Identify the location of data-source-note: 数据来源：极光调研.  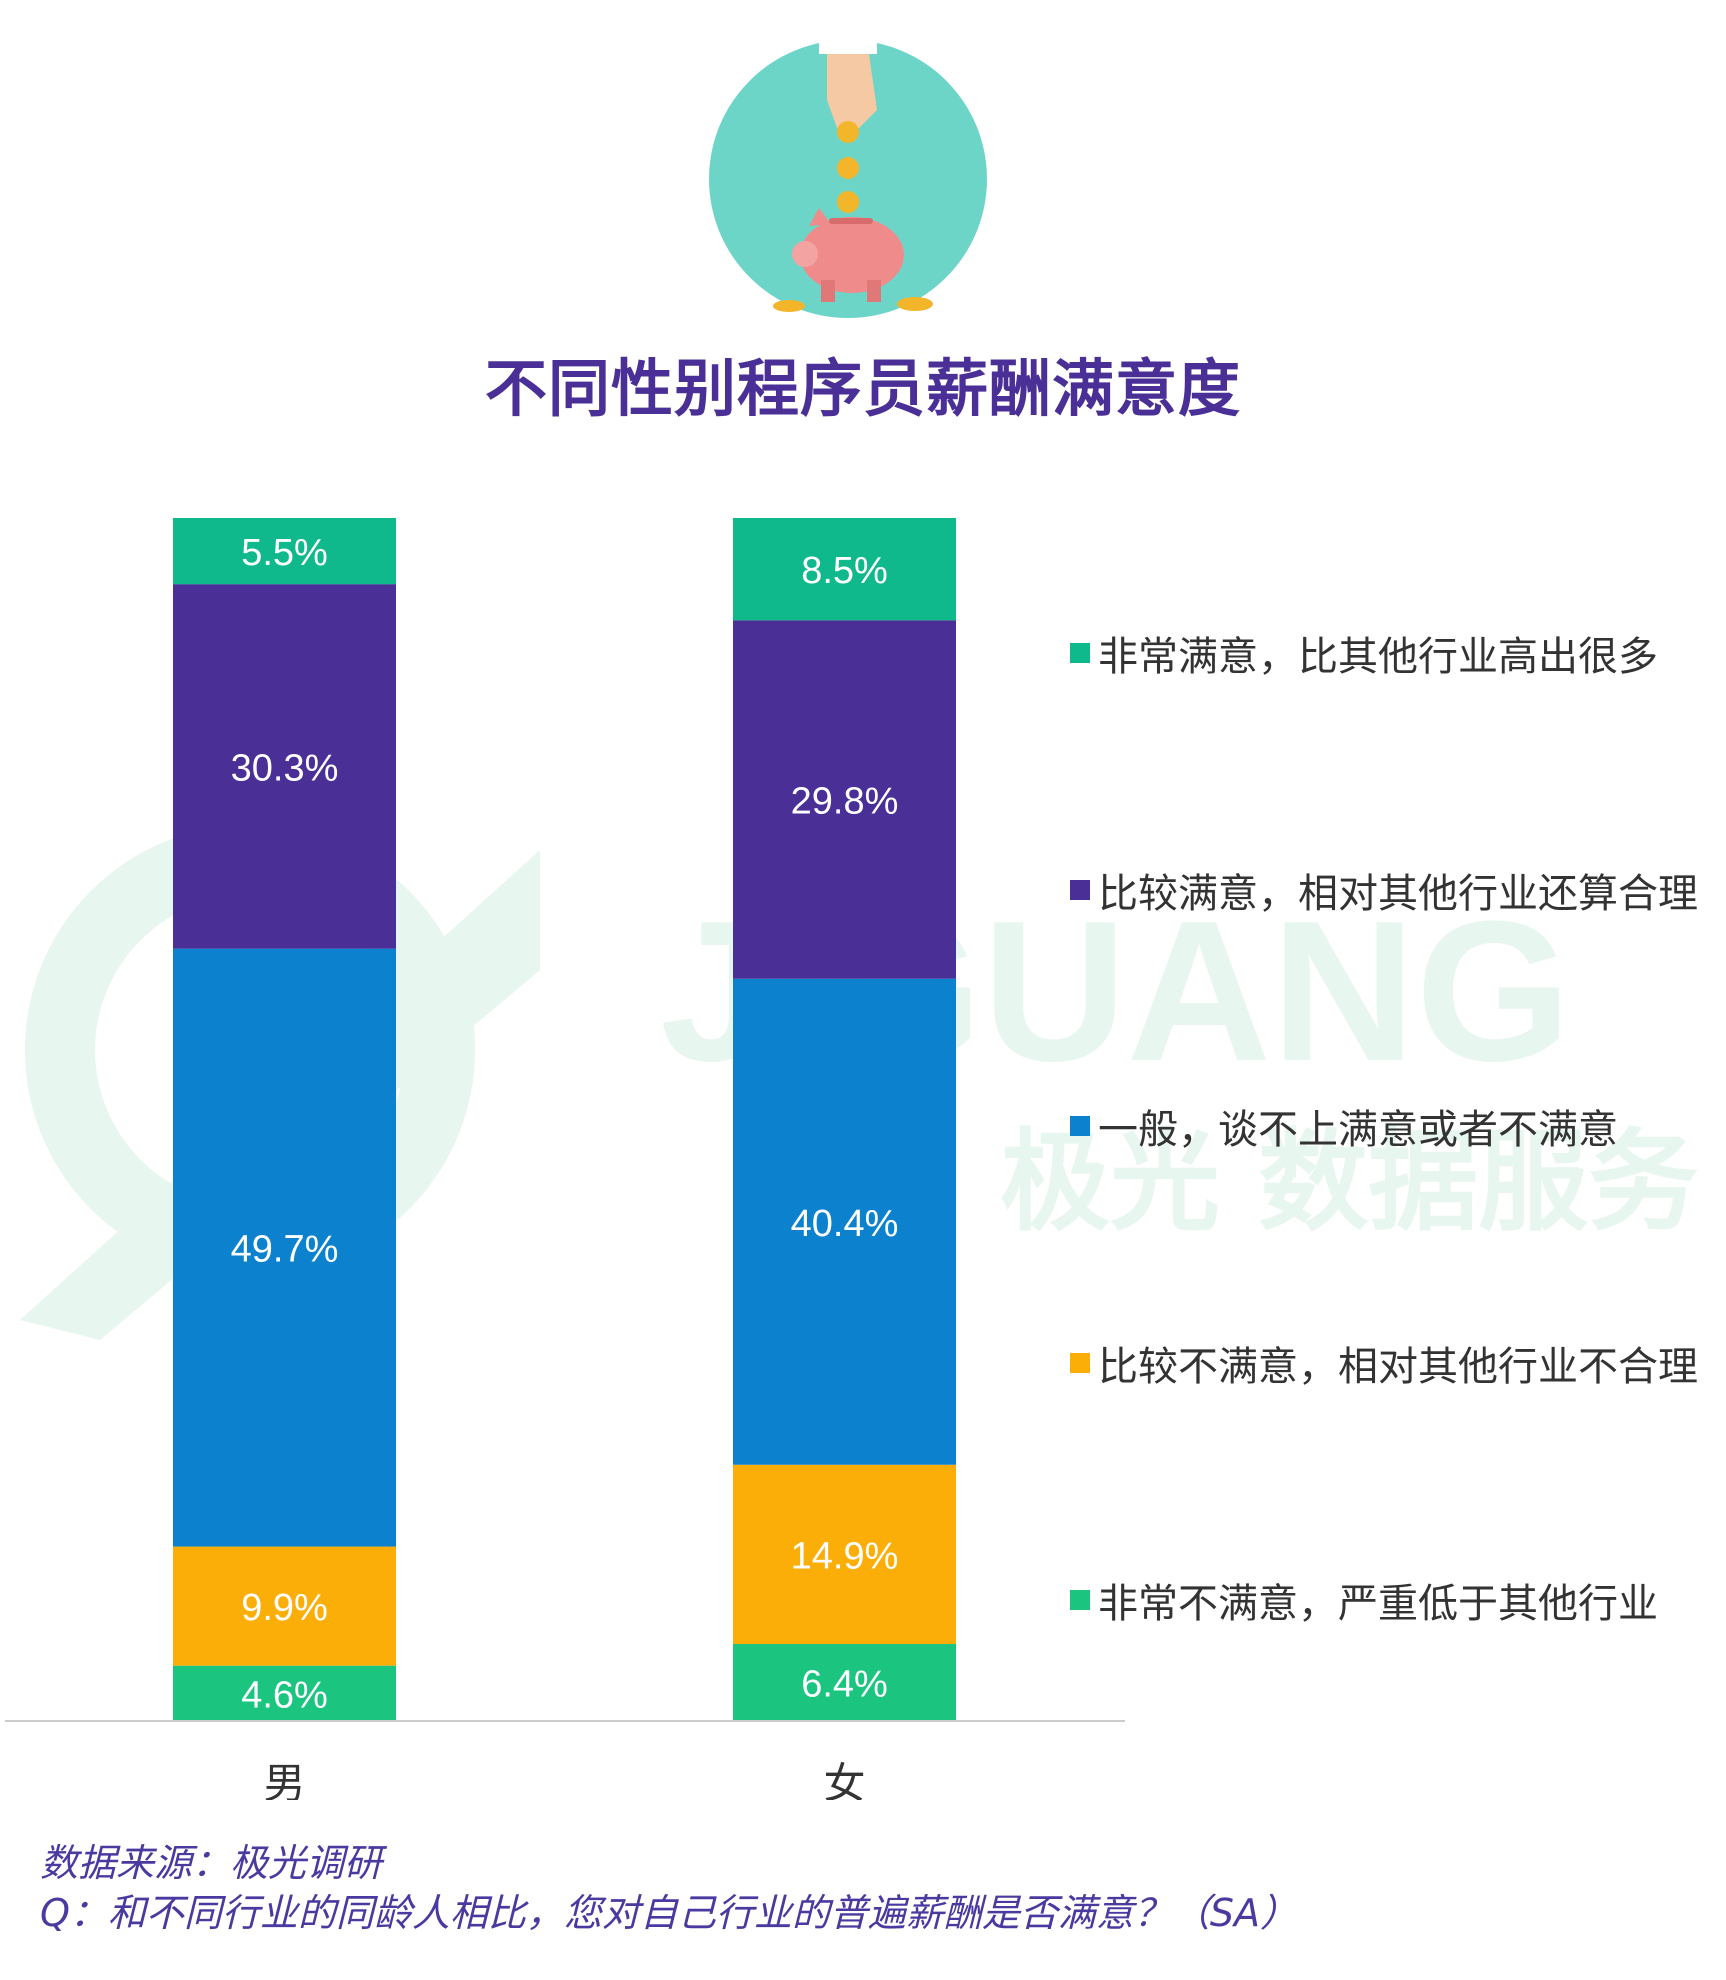
(211, 1863).